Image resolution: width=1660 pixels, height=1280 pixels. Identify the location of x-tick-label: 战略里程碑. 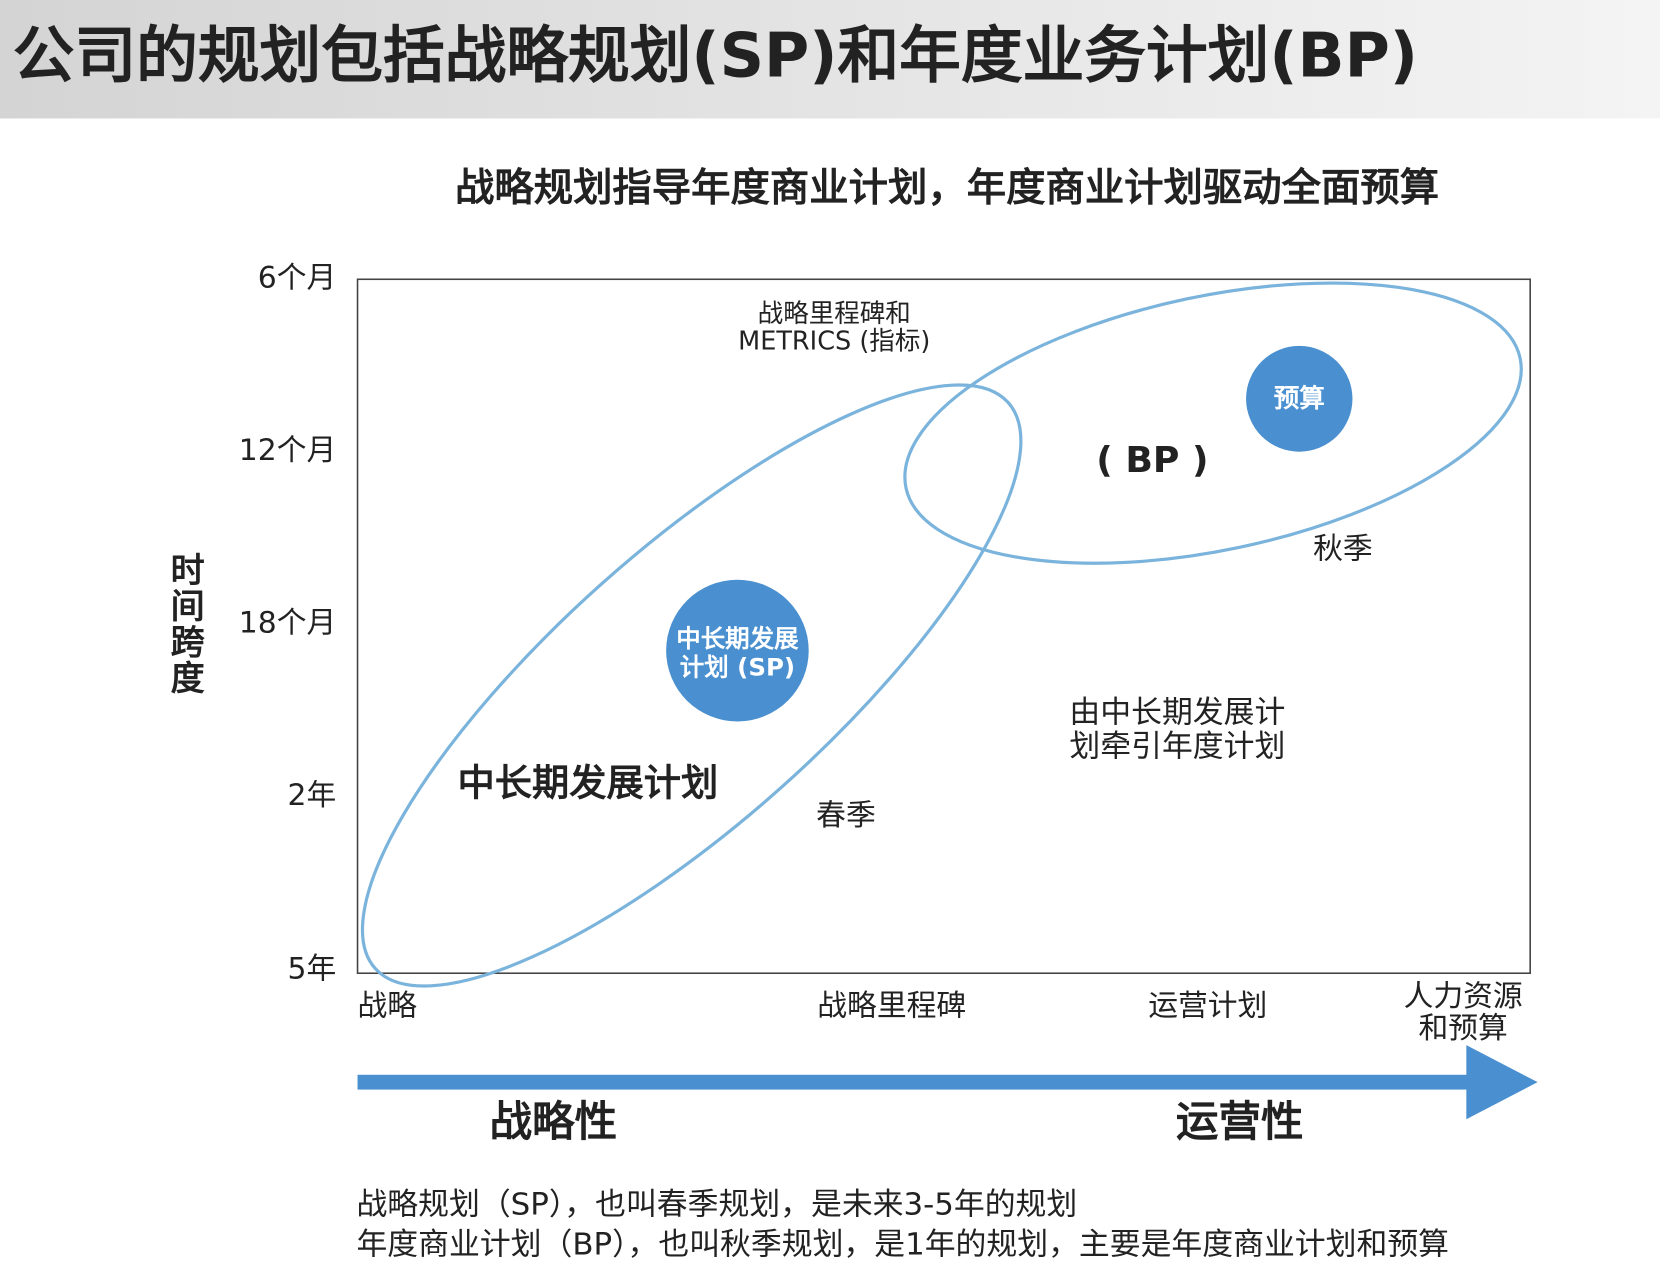
(891, 1006).